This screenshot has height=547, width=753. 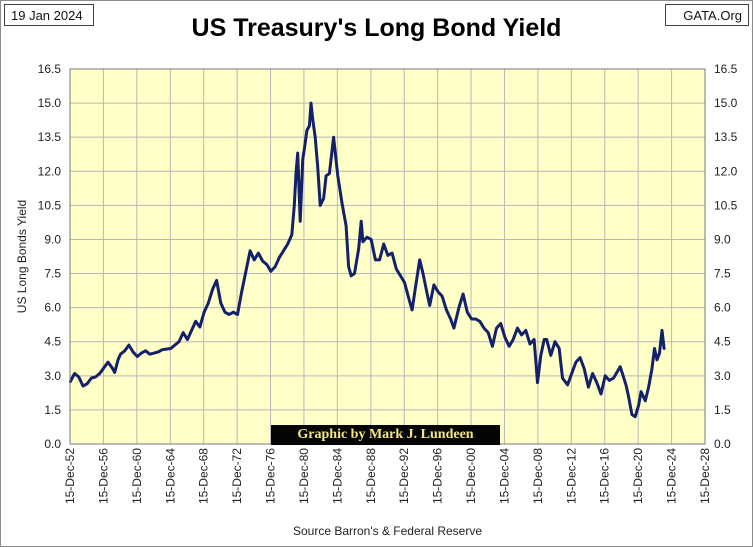 What do you see at coordinates (707, 15) in the screenshot?
I see `site-label: GATA.Org` at bounding box center [707, 15].